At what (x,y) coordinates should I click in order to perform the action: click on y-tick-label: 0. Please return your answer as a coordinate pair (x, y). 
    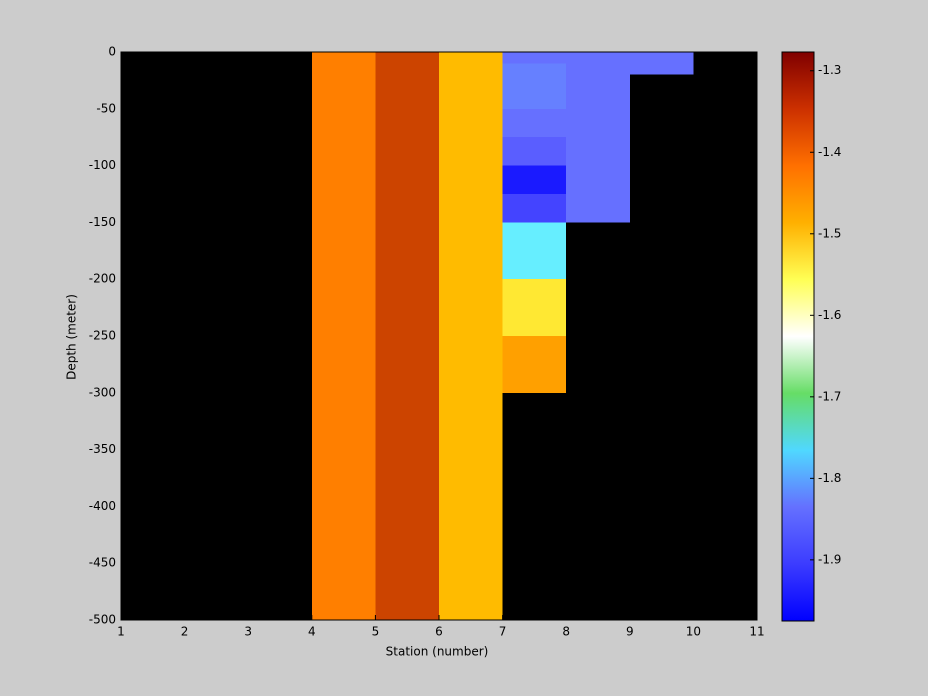
    Looking at the image, I should click on (112, 52).